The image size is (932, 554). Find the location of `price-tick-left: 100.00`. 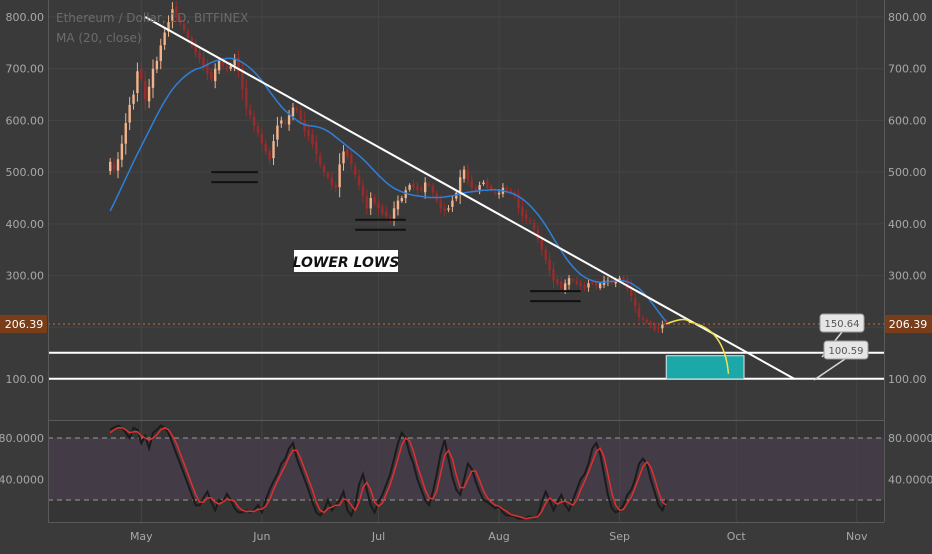

price-tick-left: 100.00 is located at coordinates (25, 379).